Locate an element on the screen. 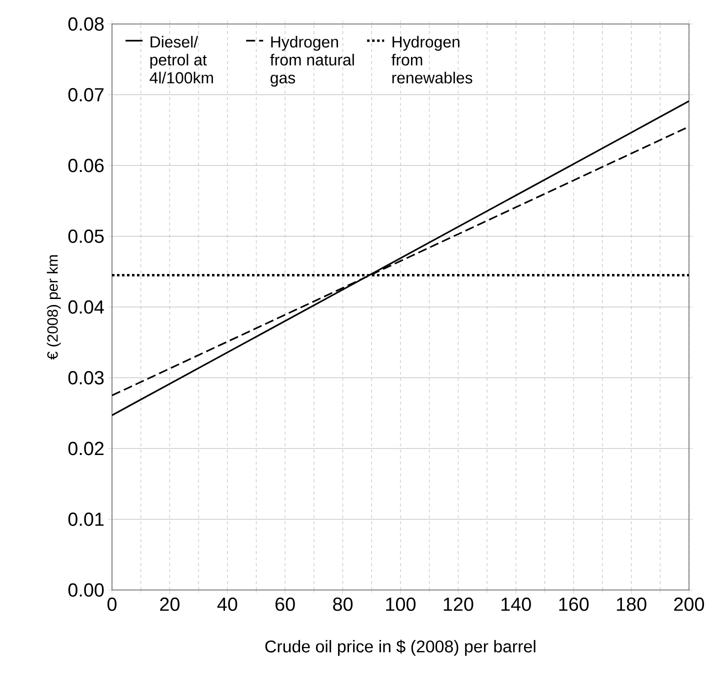  y-tick-label: 0.08 is located at coordinates (86, 24).